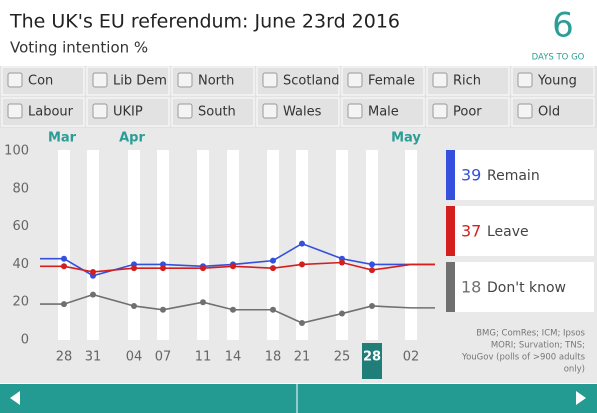 The width and height of the screenshot is (597, 413). Describe the element at coordinates (203, 357) in the screenshot. I see `x-tick-label: 11` at that location.